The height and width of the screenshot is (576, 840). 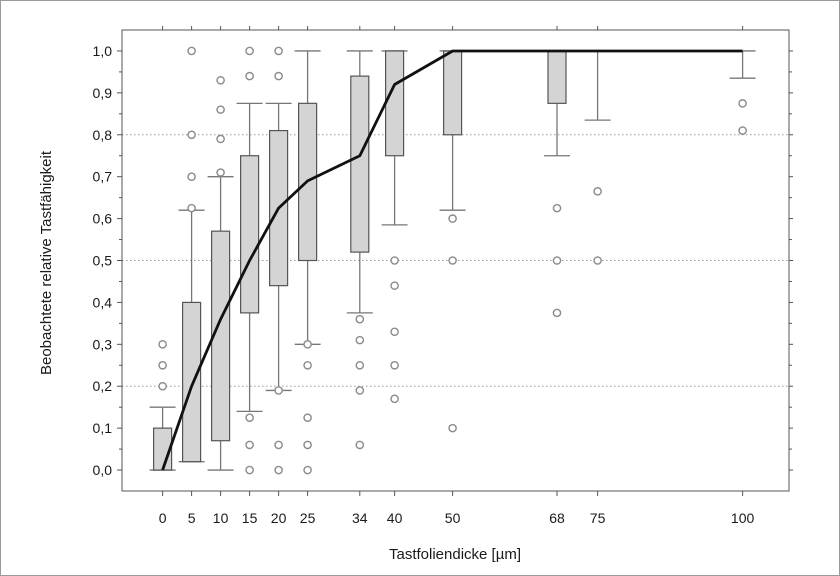 I want to click on y-tick-label: 0,7, so click(x=103, y=177).